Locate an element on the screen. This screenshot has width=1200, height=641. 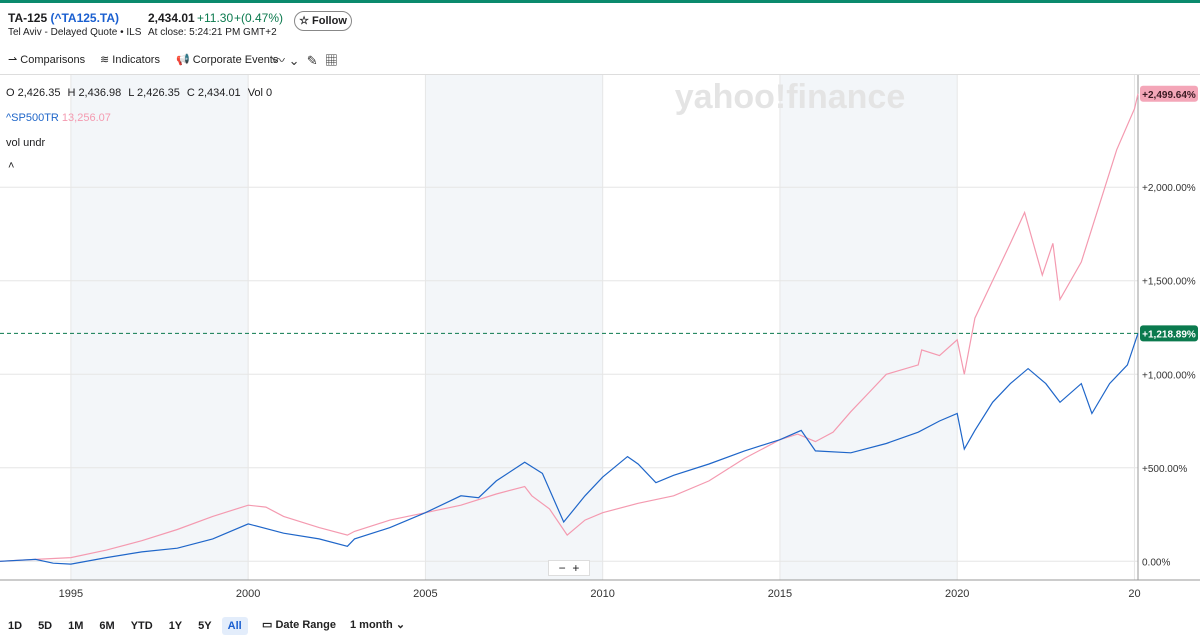
close-time: At close: 5:24:21 PM GMT+2 is located at coordinates (212, 32).